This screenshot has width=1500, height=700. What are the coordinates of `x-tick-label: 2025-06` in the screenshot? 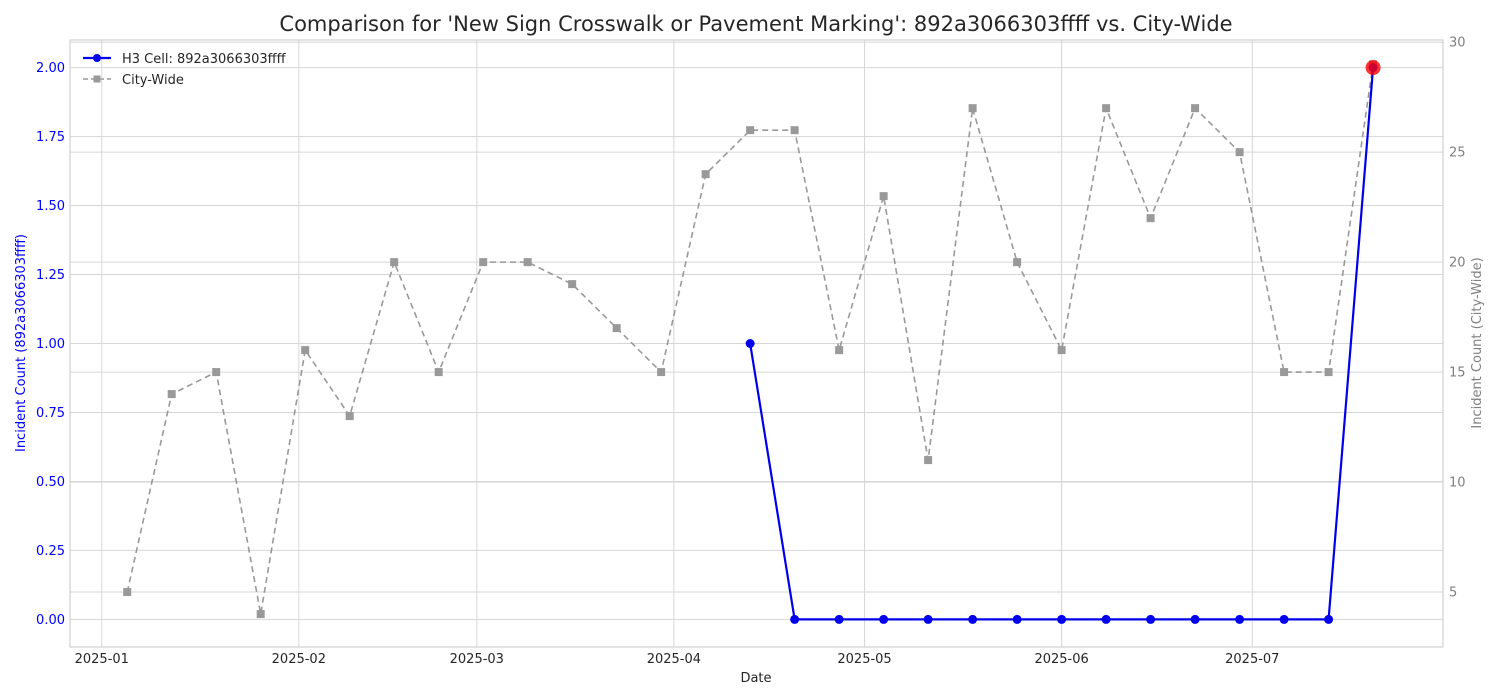 It's located at (1061, 659).